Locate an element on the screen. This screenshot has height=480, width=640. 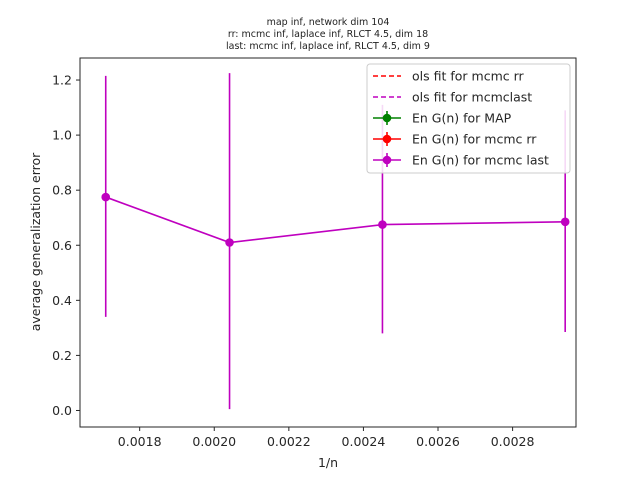
legend-box is located at coordinates (468, 118).